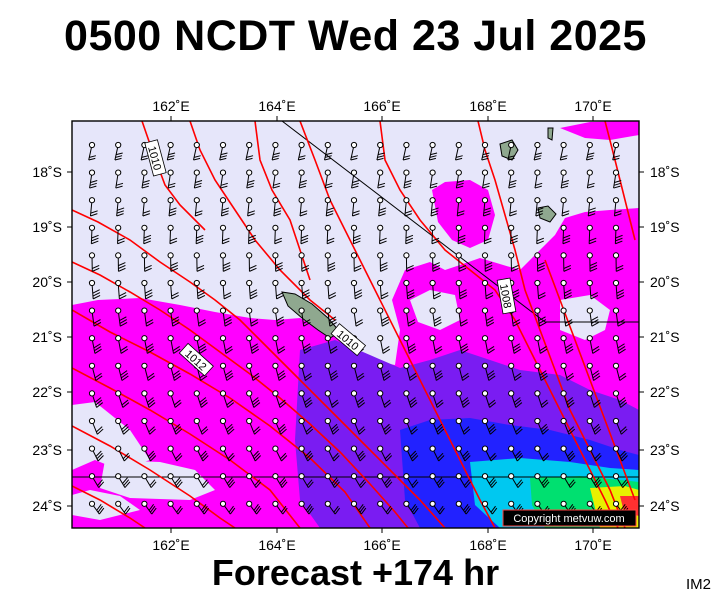 The height and width of the screenshot is (600, 711). What do you see at coordinates (355, 36) in the screenshot?
I see `map-title: 0500 NCDT Wed 23 Jul 2025` at bounding box center [355, 36].